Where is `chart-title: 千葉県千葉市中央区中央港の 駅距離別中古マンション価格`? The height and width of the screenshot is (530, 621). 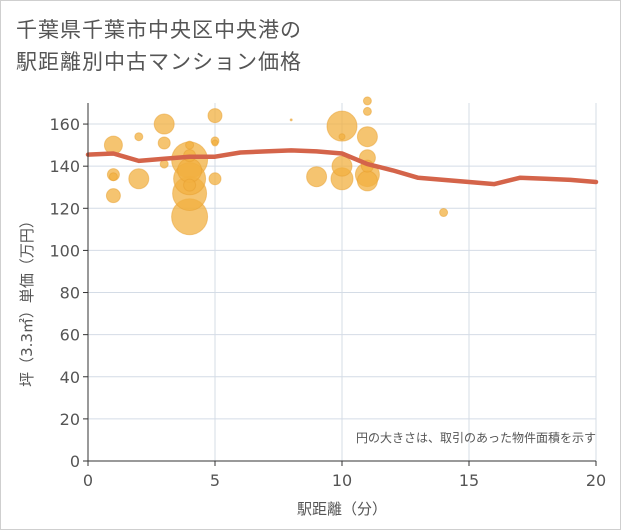
chart-title: 千葉県千葉市中央区中央港の 駅距離別中古マンション価格 is located at coordinates (296, 46).